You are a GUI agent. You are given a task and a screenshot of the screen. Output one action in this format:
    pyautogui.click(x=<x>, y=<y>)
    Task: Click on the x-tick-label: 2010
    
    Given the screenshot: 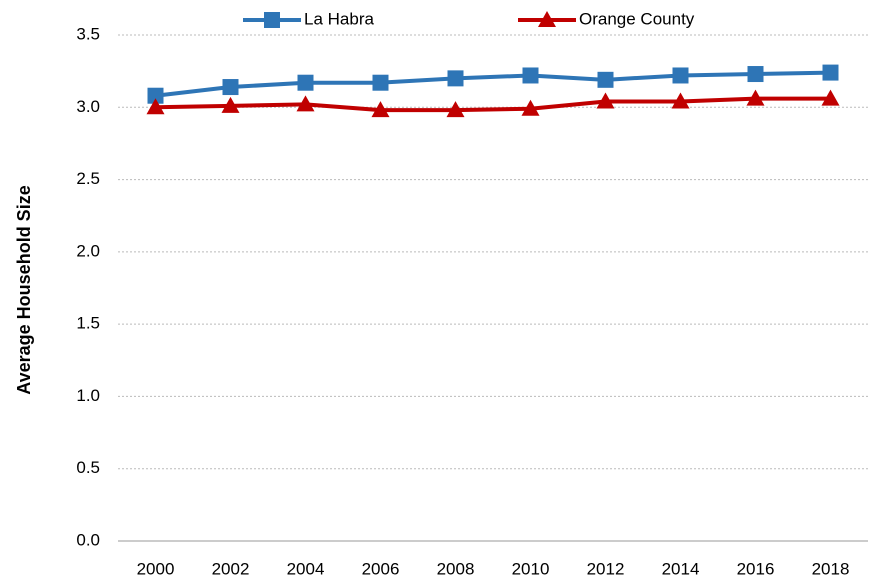 What is the action you would take?
    pyautogui.click(x=531, y=568)
    